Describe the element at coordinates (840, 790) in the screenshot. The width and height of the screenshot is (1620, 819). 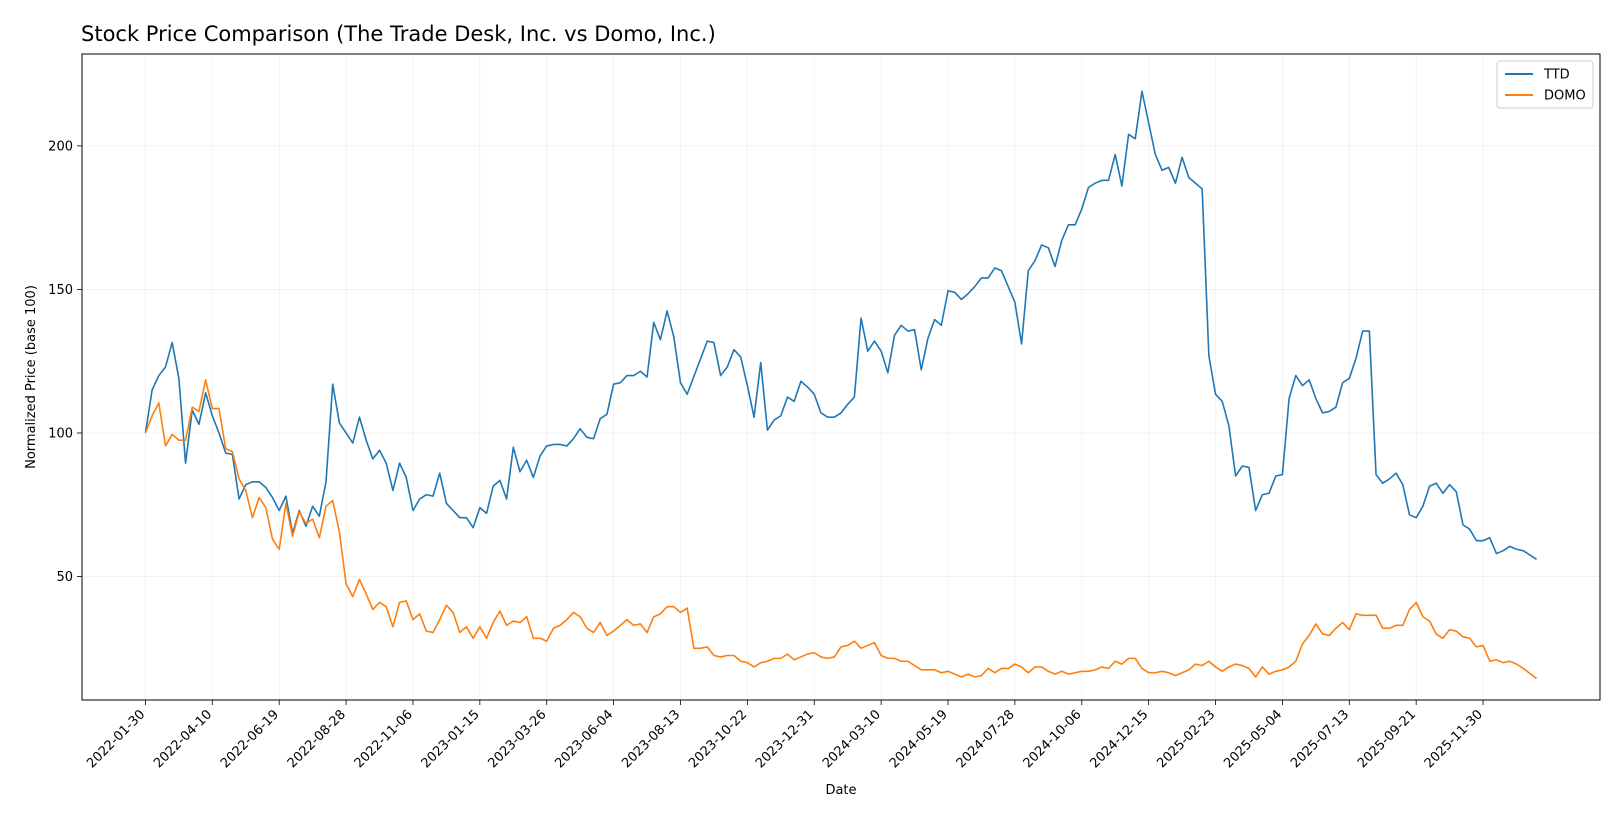
I see `x-axis-label: Date` at that location.